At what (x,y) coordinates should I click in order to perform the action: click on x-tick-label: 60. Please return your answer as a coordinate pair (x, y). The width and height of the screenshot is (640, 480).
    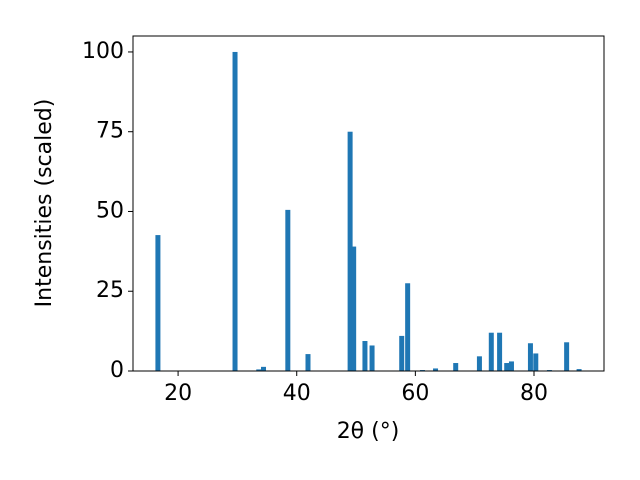
    Looking at the image, I should click on (415, 393).